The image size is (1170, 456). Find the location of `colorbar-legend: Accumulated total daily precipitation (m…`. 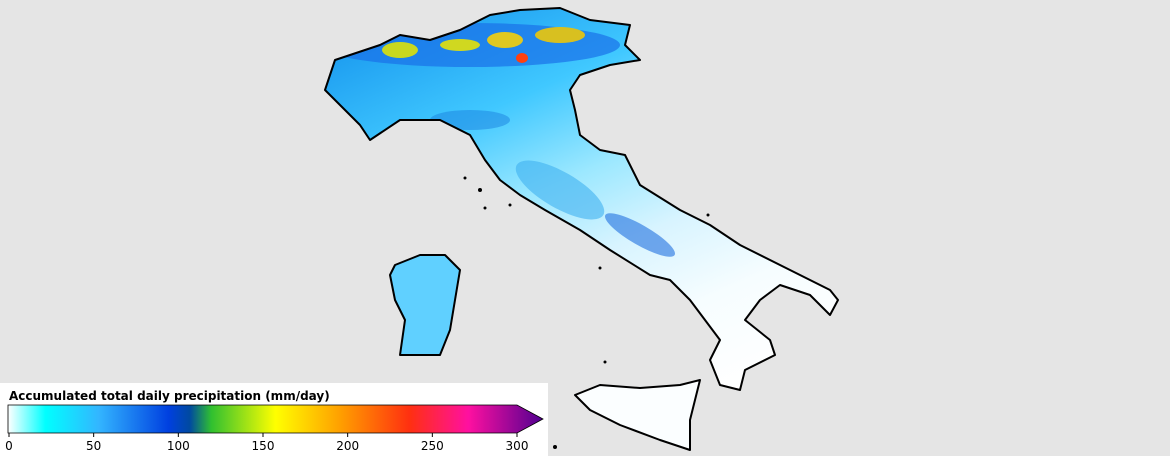

colorbar-legend: Accumulated total daily precipitation (m… is located at coordinates (274, 419).